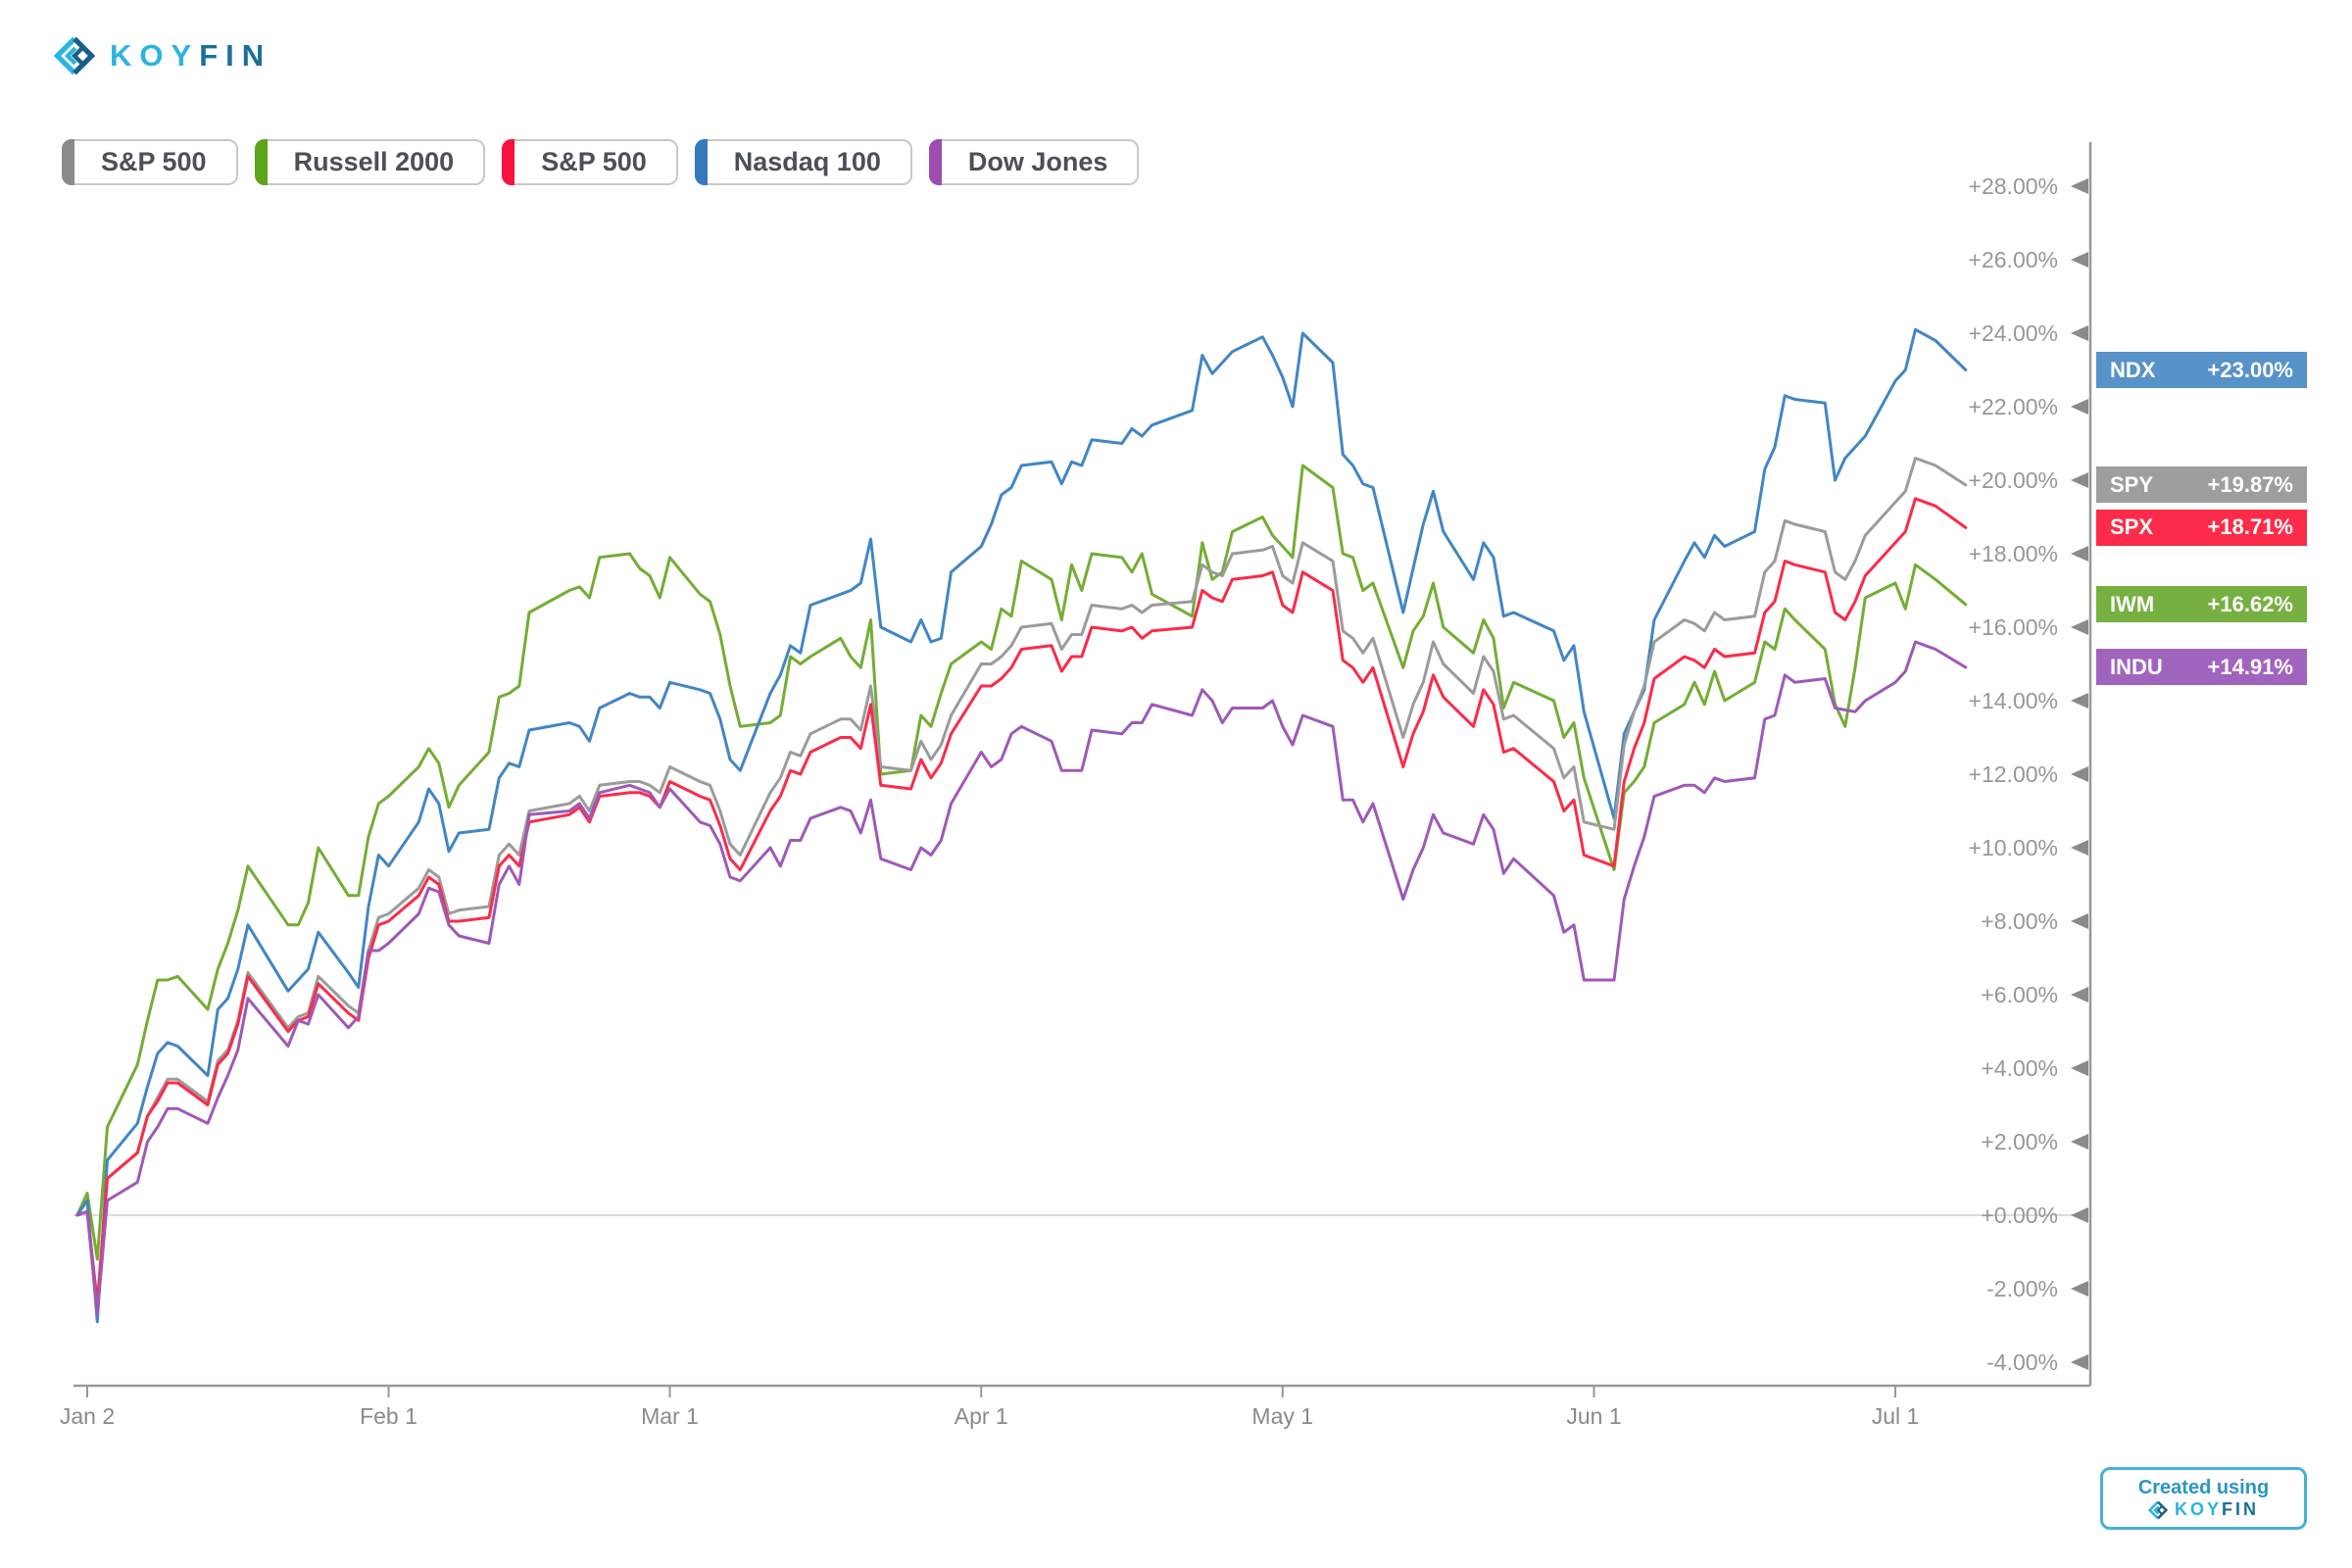 The image size is (2352, 1568). I want to click on value-badge-spx: SPX +18.71%, so click(2201, 527).